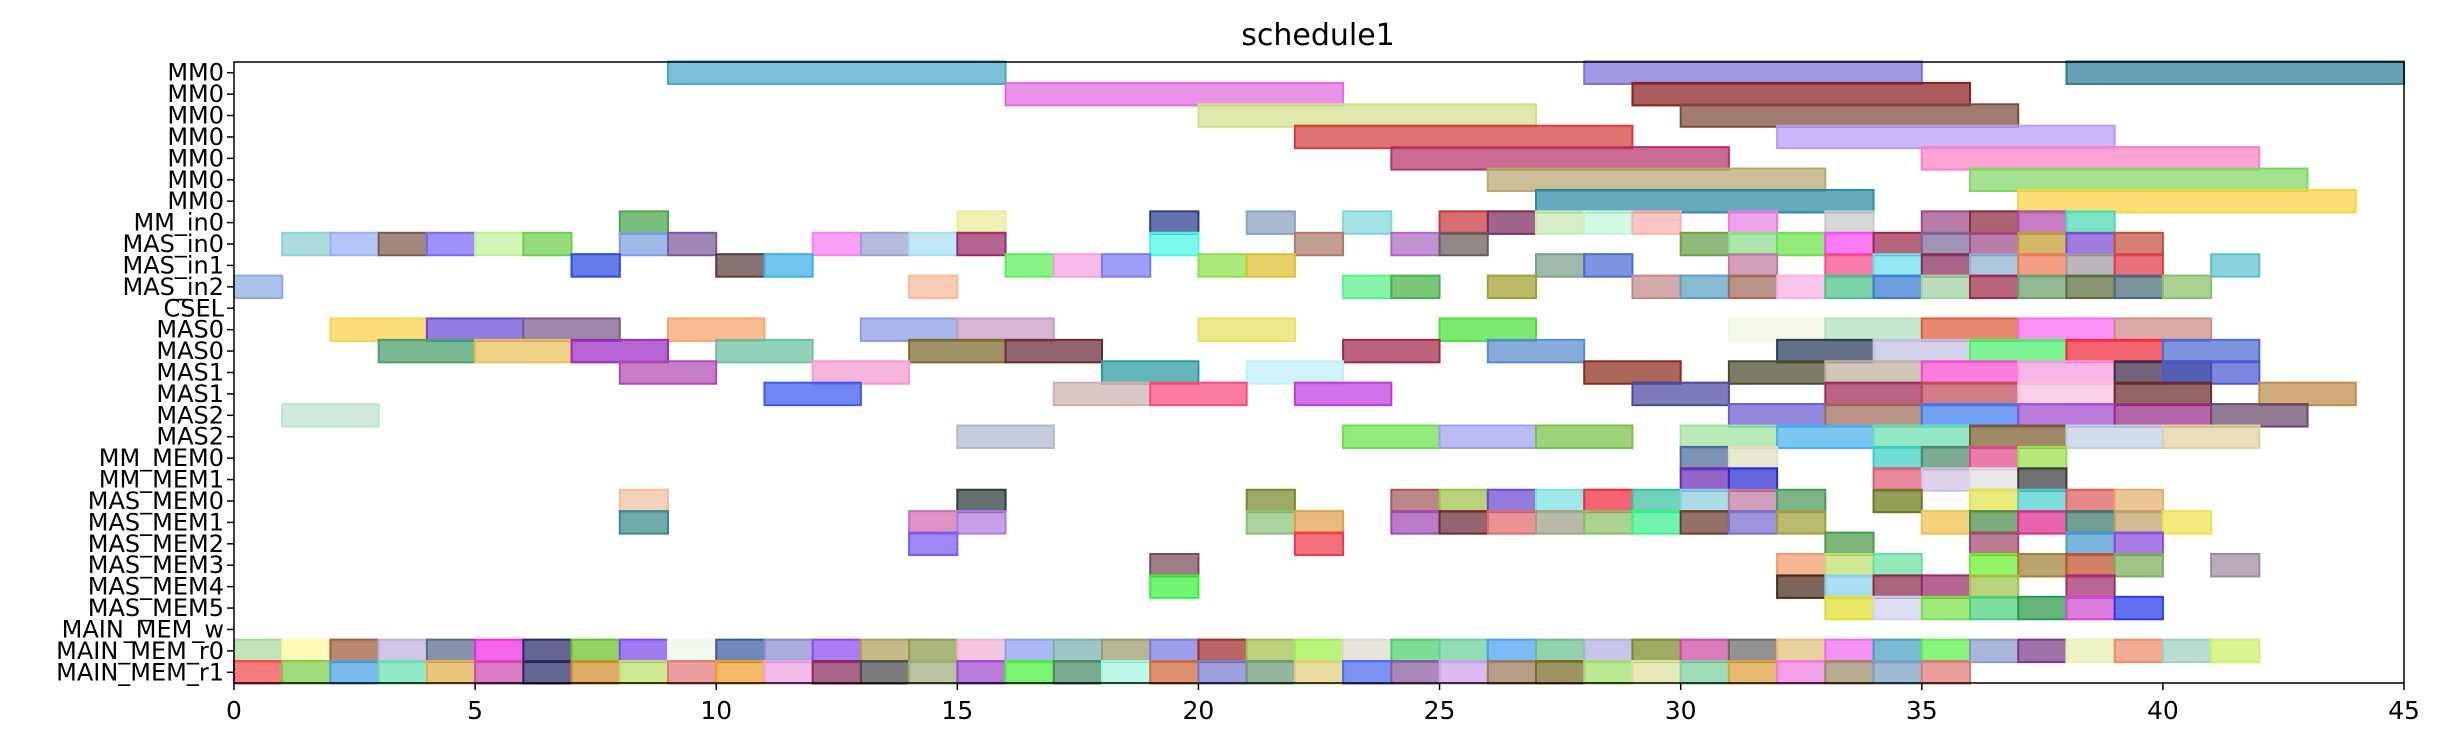  Describe the element at coordinates (156, 587) in the screenshot. I see `row-label: MAS_MEM4` at that location.